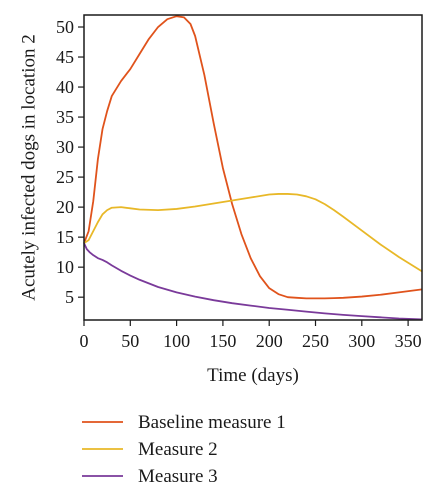  Describe the element at coordinates (70, 162) in the screenshot. I see `y-axis: 5 10 15 20 25 30 35 40 45 50` at that location.